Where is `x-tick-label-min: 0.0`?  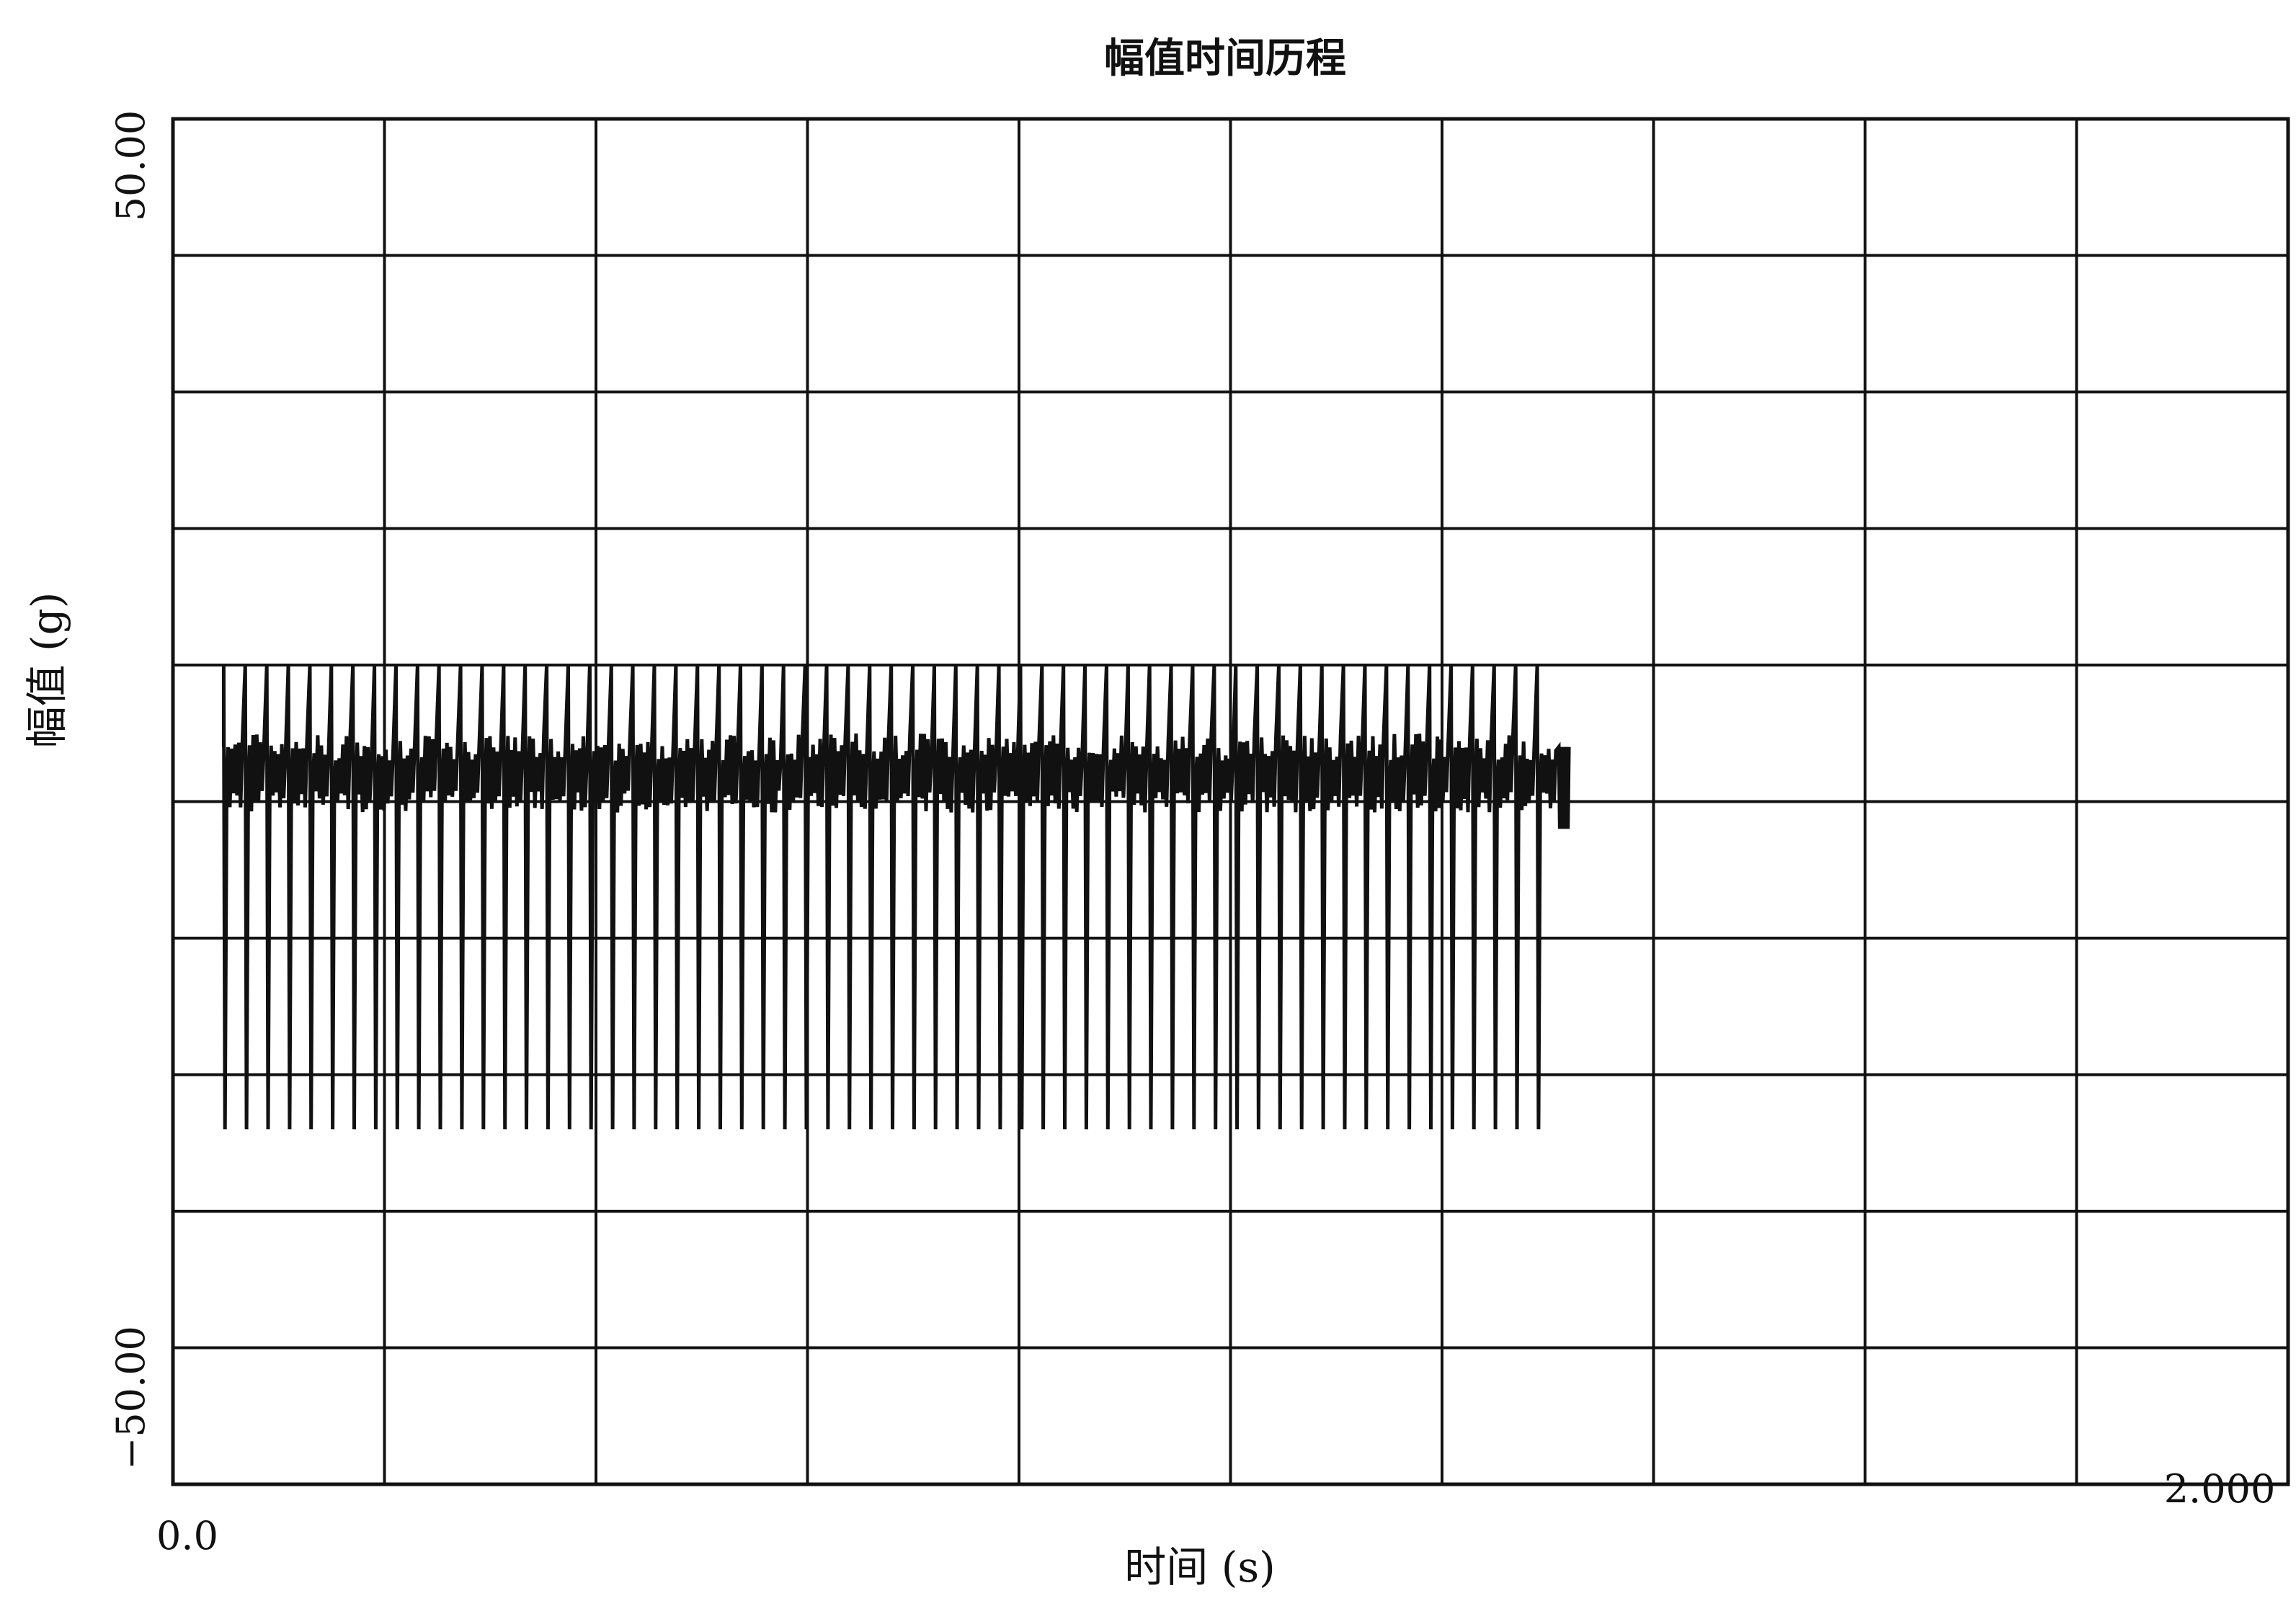 x-tick-label-min: 0.0 is located at coordinates (187, 1535).